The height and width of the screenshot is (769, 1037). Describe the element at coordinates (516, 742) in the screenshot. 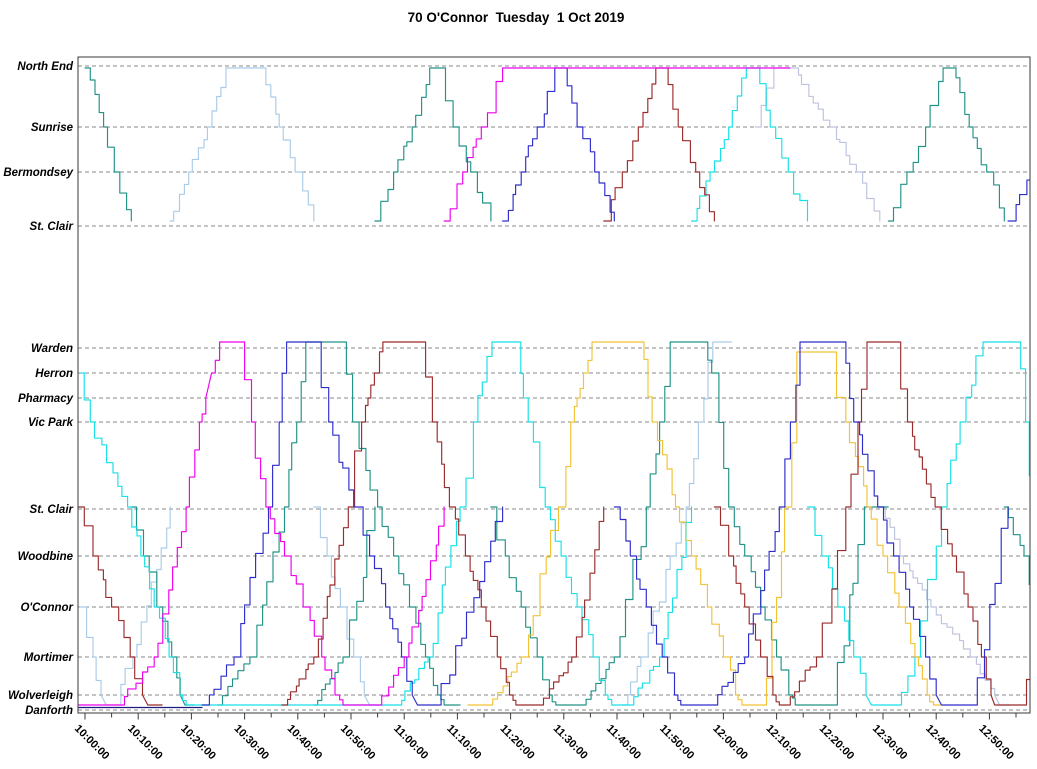

I see `x-tick-label: 11:20:00` at that location.